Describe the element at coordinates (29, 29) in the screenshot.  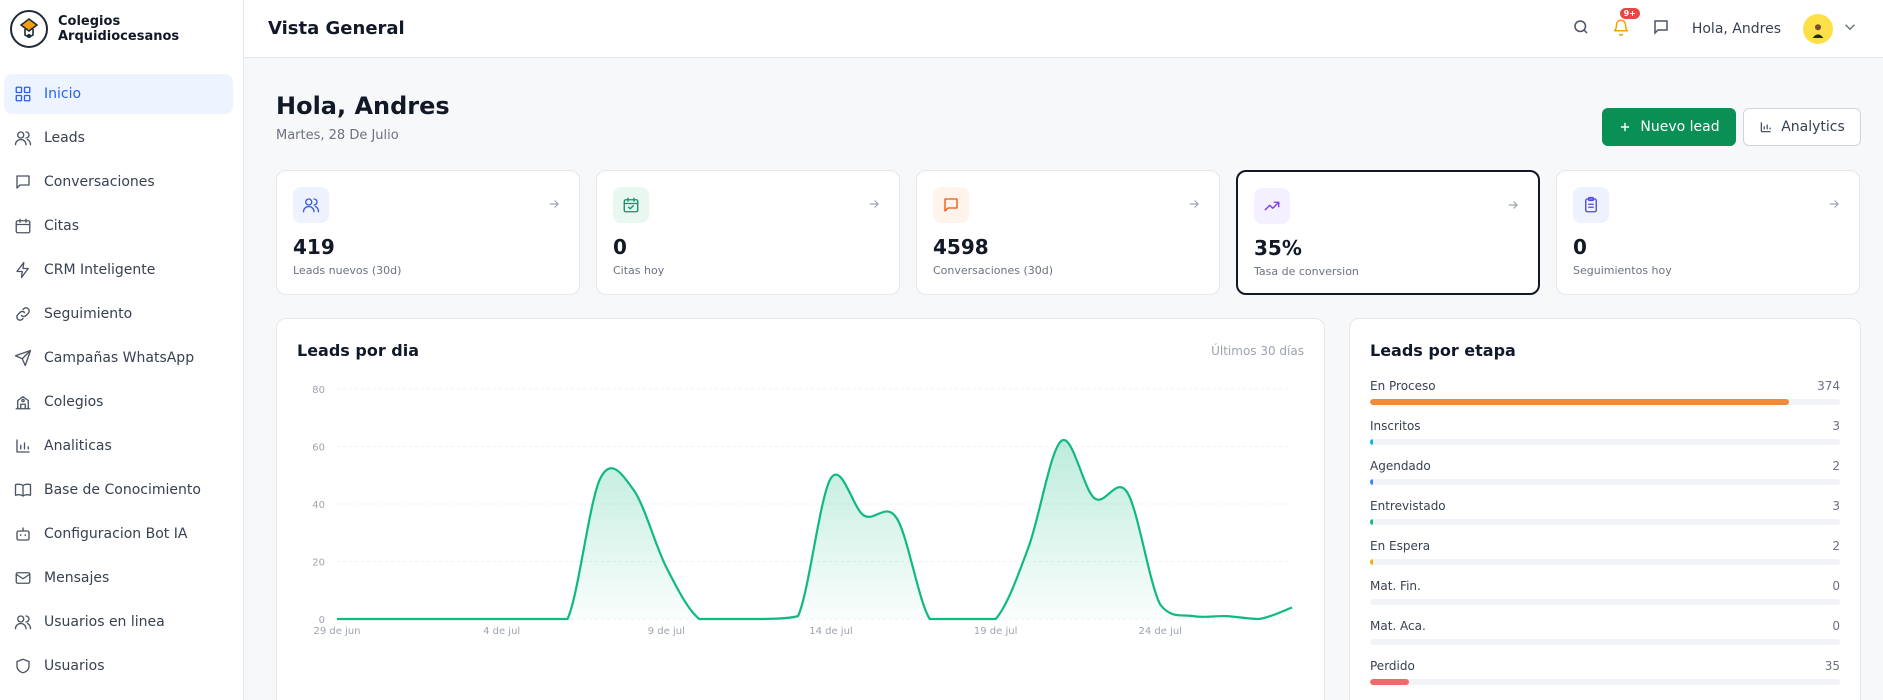
I see `school-logo-icon` at that location.